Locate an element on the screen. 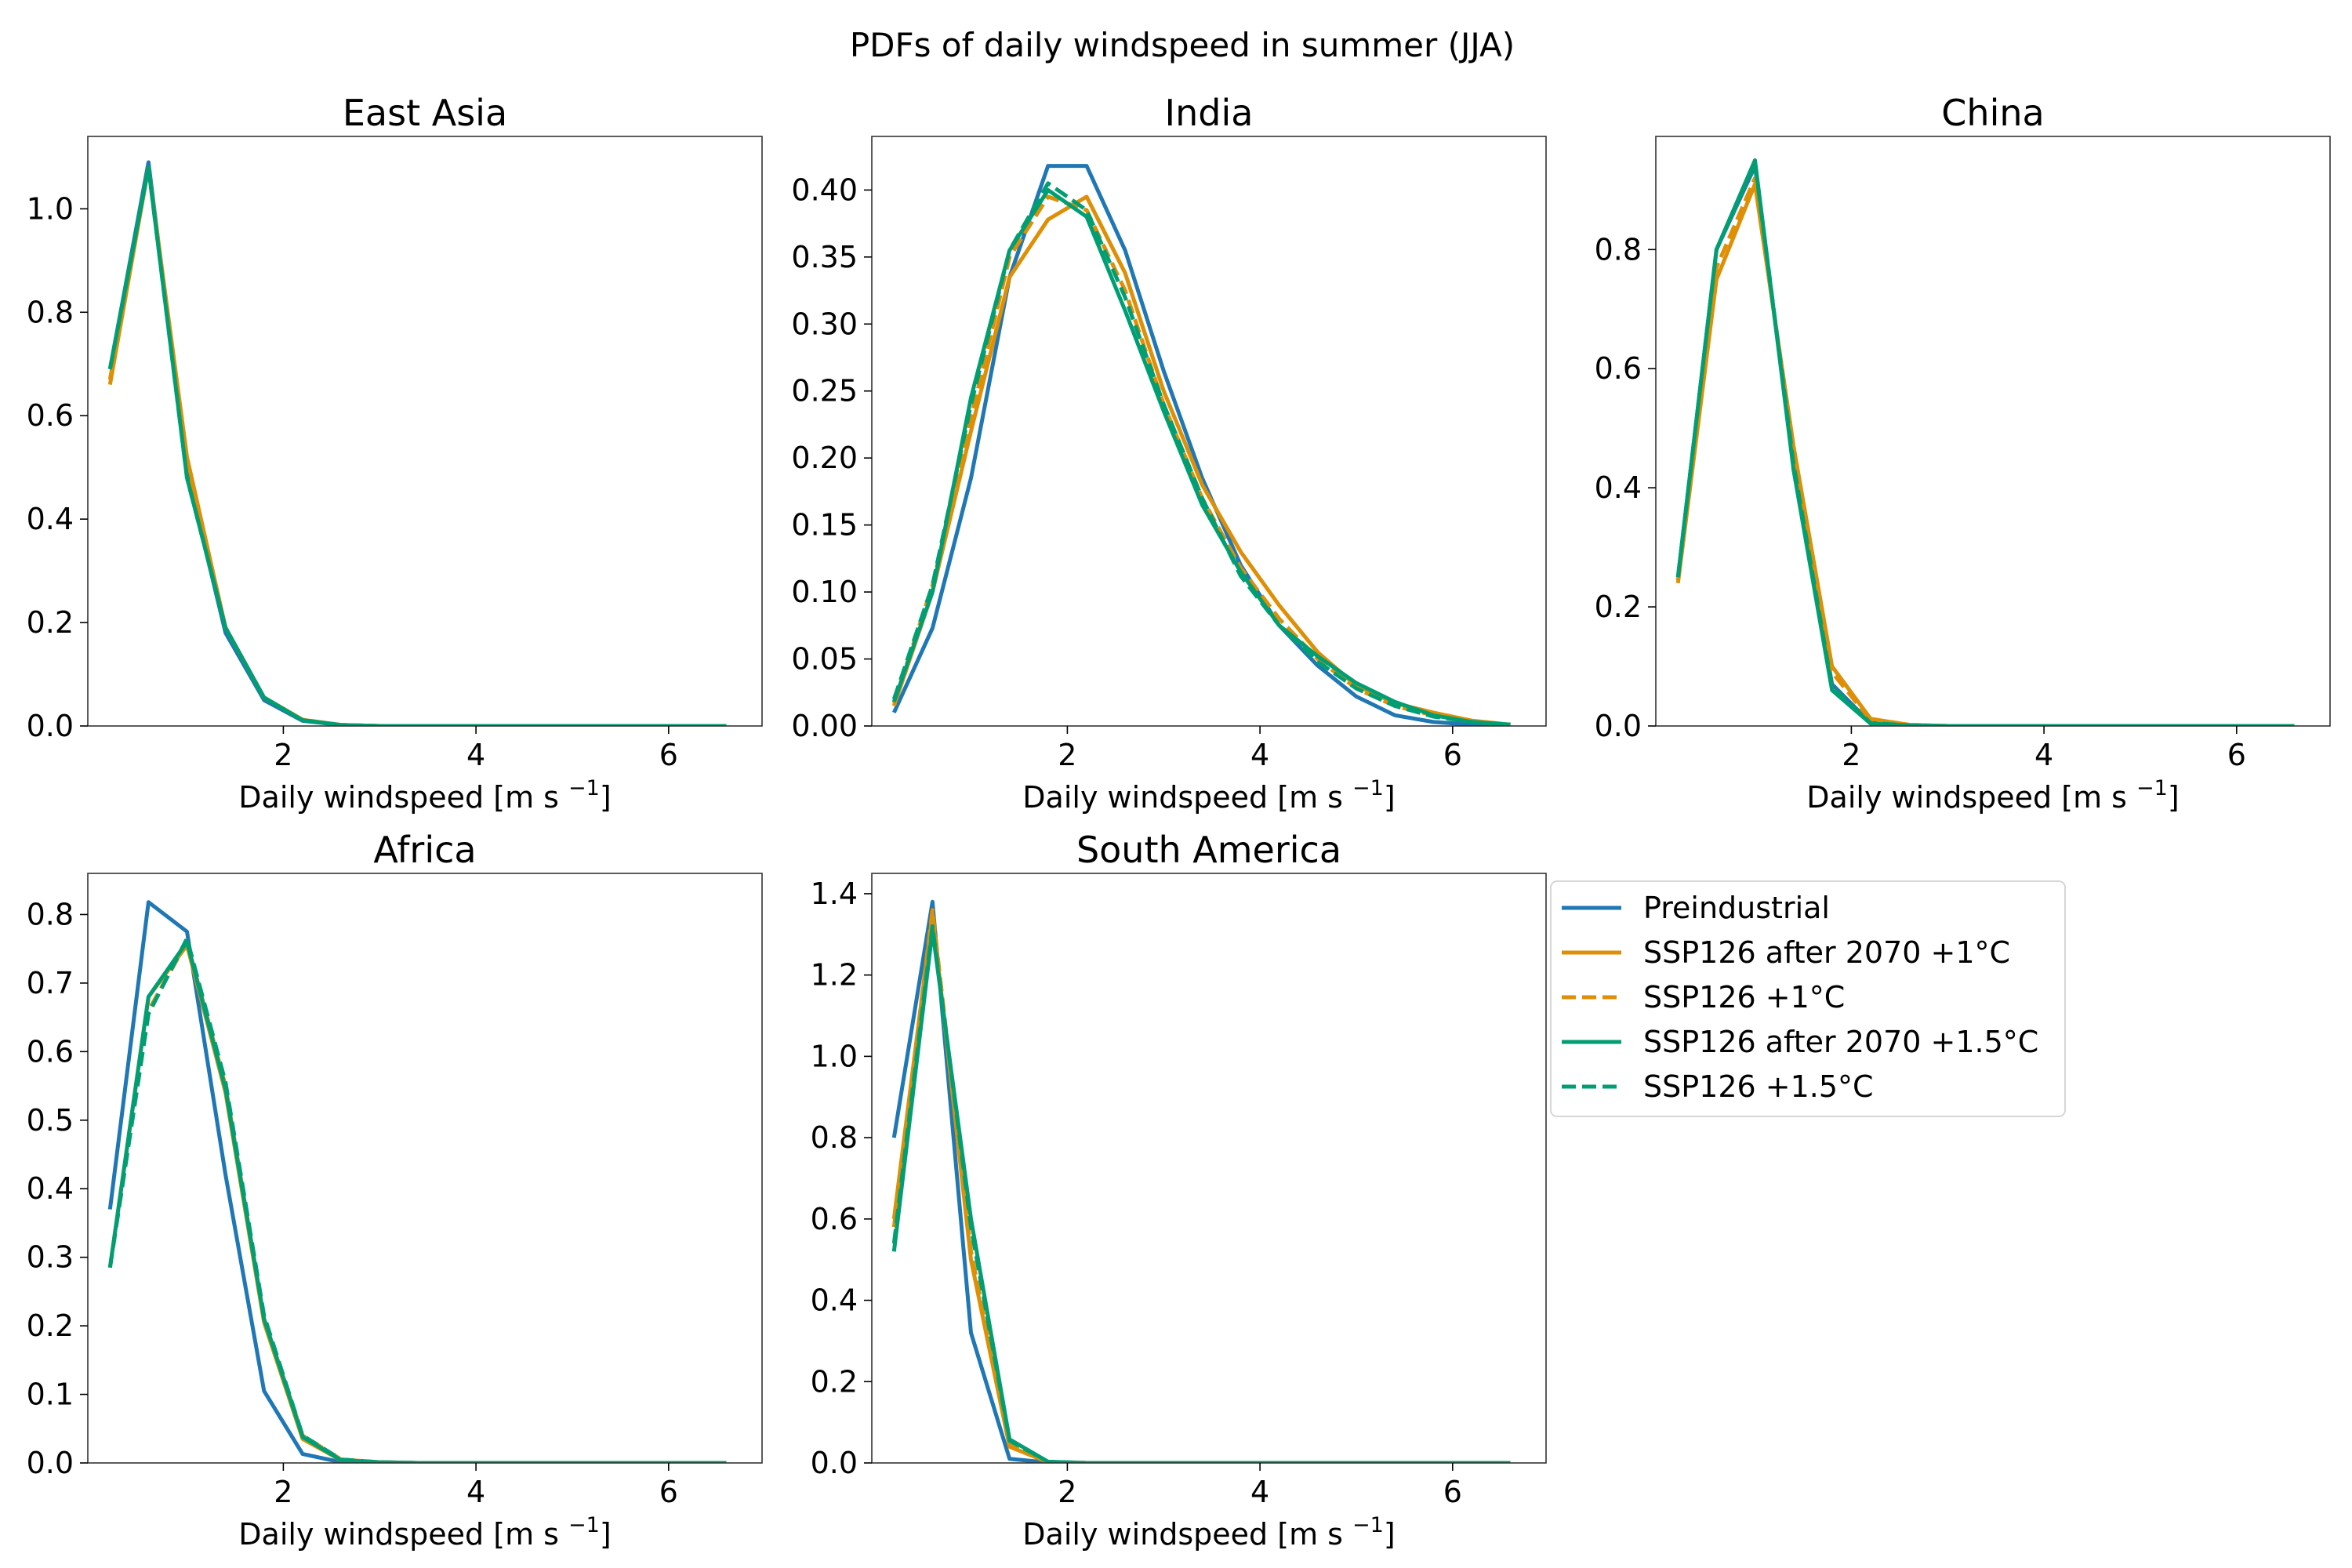 This screenshot has width=2352, height=1568. legend-entry: Preindustrial is located at coordinates (1696, 908).